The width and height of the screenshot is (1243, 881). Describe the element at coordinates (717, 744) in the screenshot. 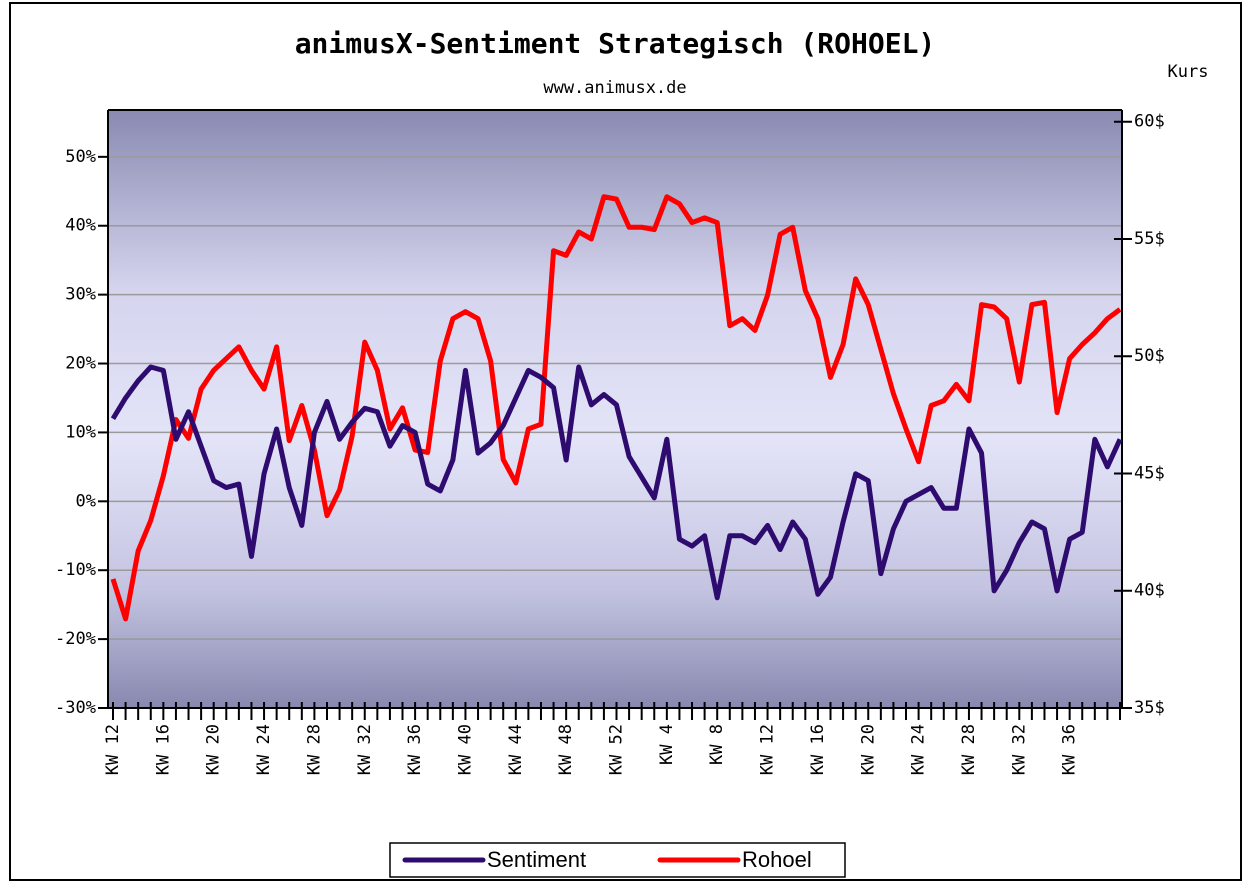

I see `x-tick-label: KW 8` at that location.